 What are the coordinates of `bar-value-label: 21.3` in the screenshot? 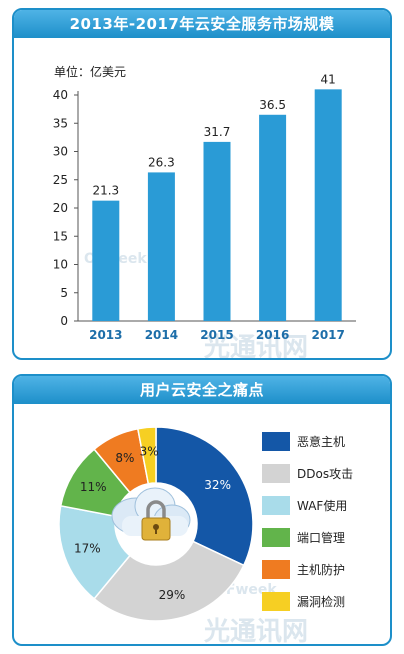 It's located at (105, 191).